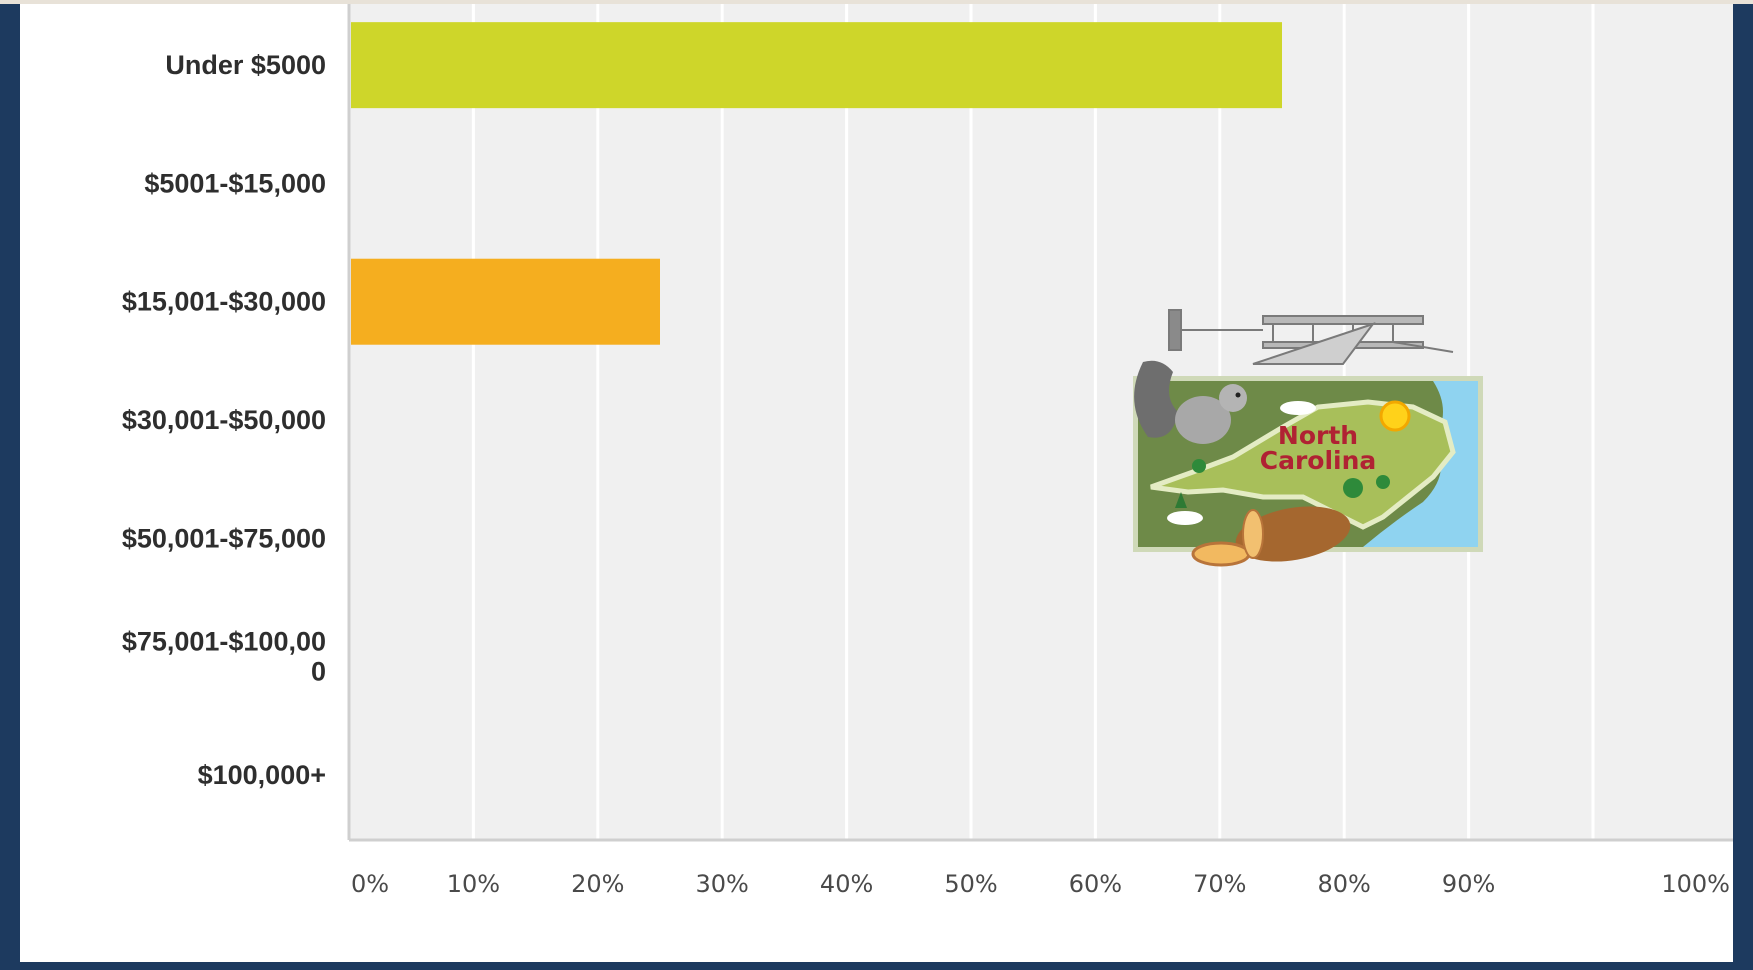 This screenshot has width=1753, height=970. Describe the element at coordinates (722, 884) in the screenshot. I see `x-tick-label: 30%` at that location.